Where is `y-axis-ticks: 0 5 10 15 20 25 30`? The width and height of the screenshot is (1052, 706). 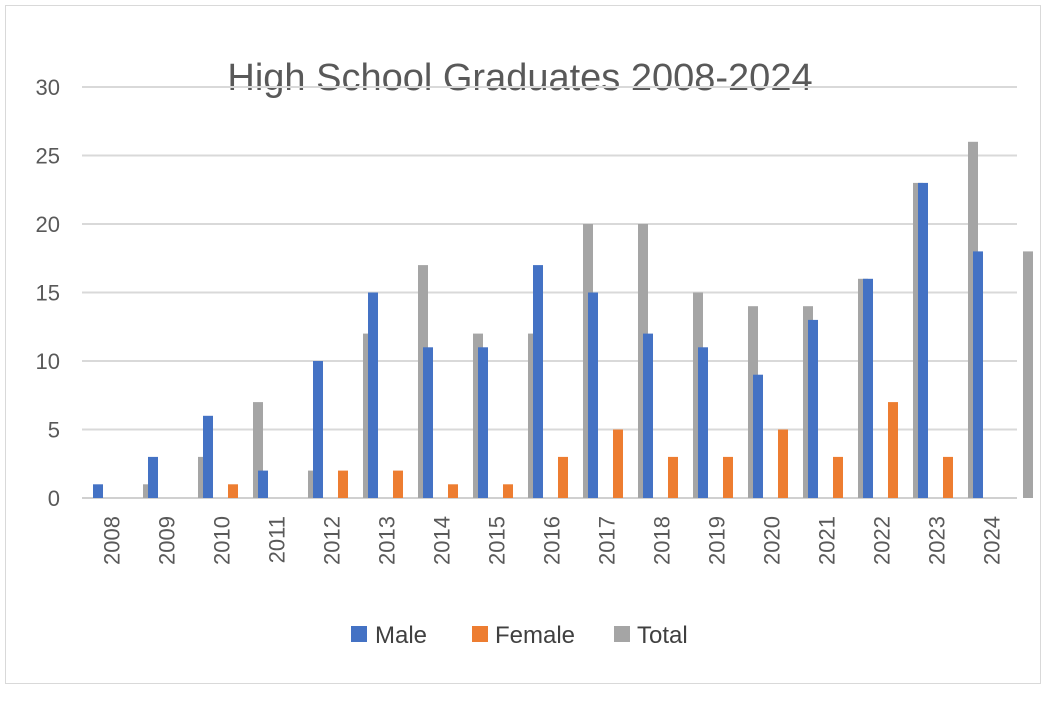 y-axis-ticks: 0 5 10 15 20 25 30 is located at coordinates (48, 293).